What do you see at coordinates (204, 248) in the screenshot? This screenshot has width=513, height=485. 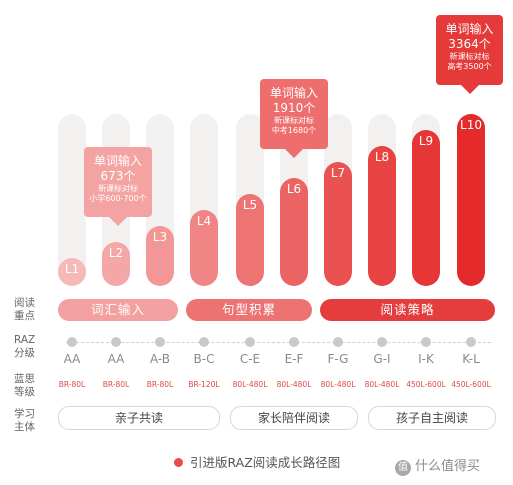 I see `bar-l4` at bounding box center [204, 248].